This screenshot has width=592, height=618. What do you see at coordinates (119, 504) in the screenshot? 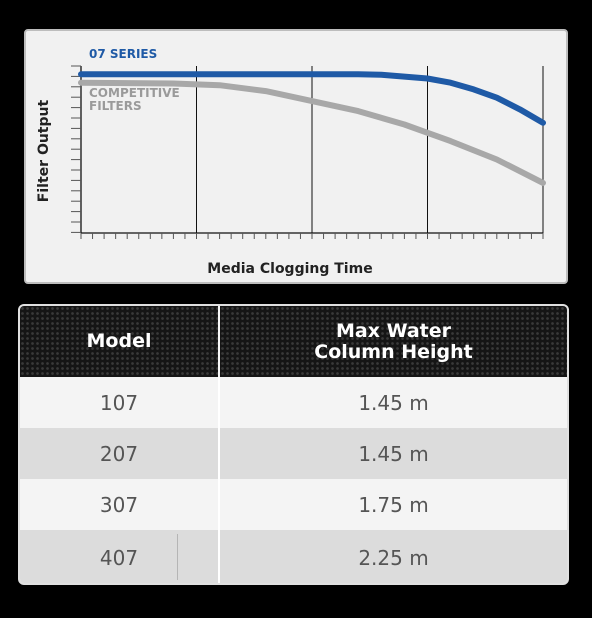
I see `cell-model: 307` at bounding box center [119, 504].